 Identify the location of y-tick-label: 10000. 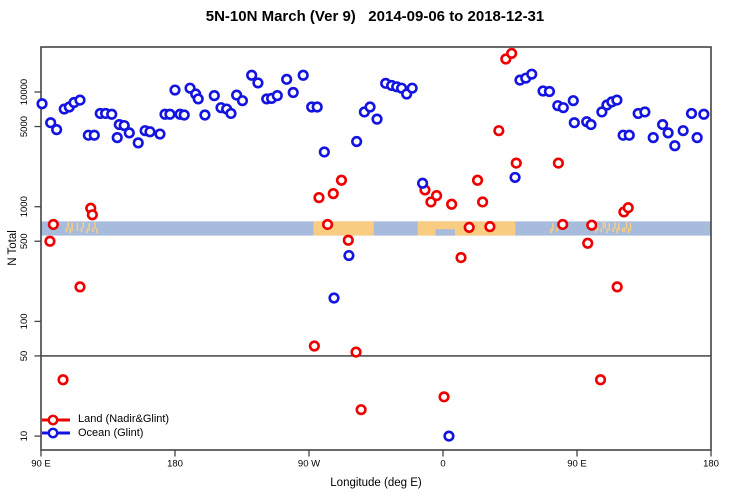
(24, 92).